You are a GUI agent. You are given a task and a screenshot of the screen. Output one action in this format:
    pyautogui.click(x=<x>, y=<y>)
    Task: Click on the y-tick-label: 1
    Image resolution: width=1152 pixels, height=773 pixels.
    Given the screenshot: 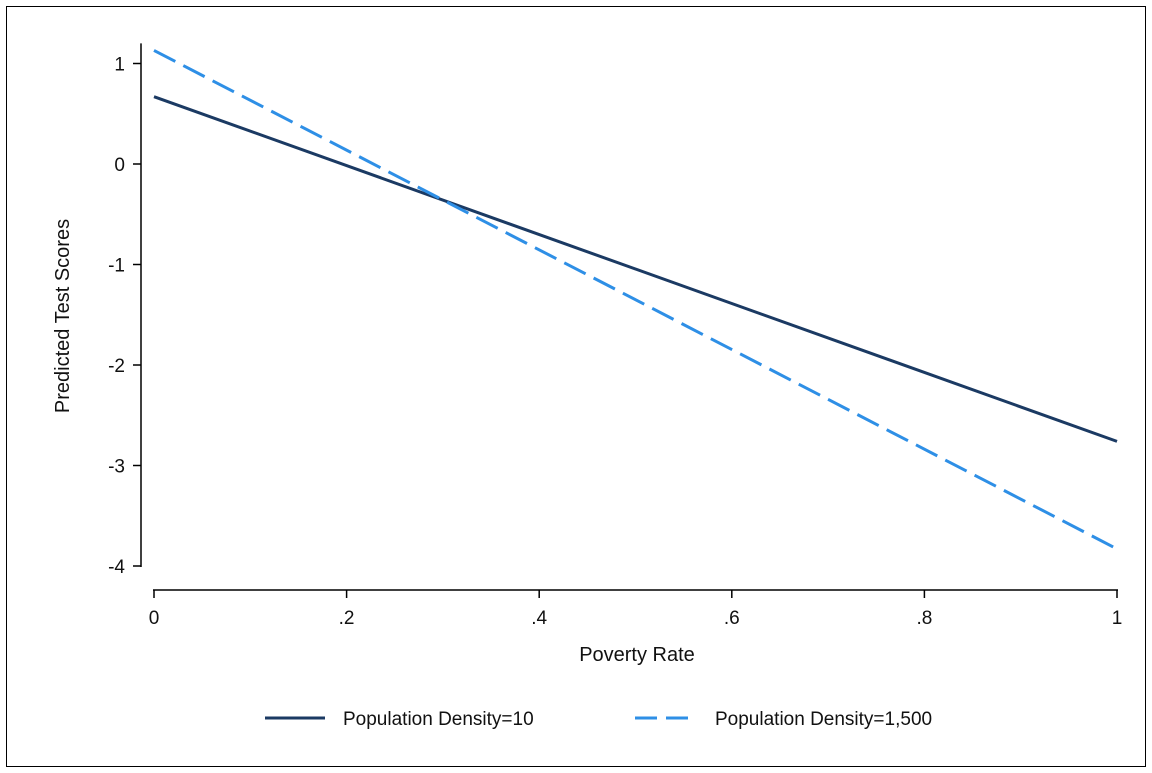 What is the action you would take?
    pyautogui.click(x=119, y=65)
    